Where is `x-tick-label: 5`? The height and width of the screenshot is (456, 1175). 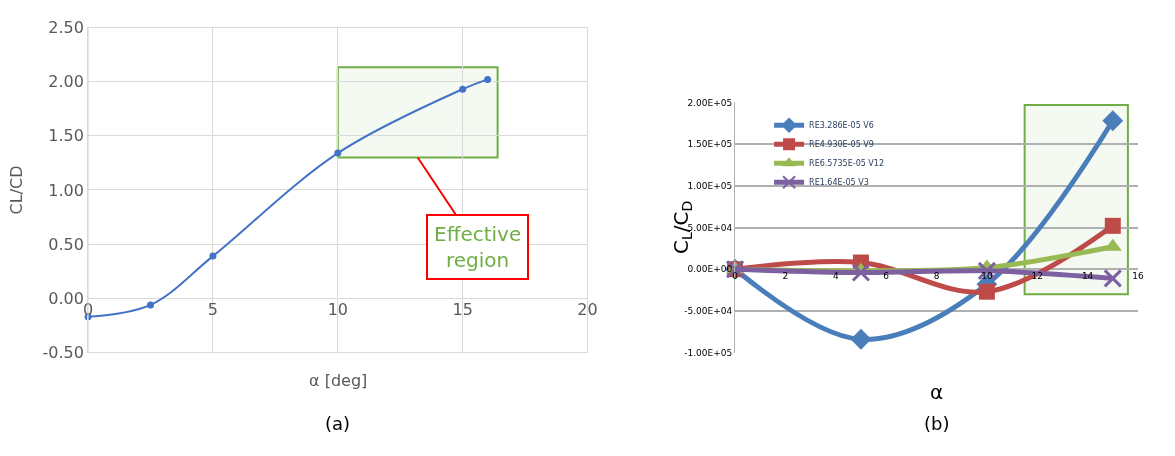 x-tick-label: 5 is located at coordinates (213, 310).